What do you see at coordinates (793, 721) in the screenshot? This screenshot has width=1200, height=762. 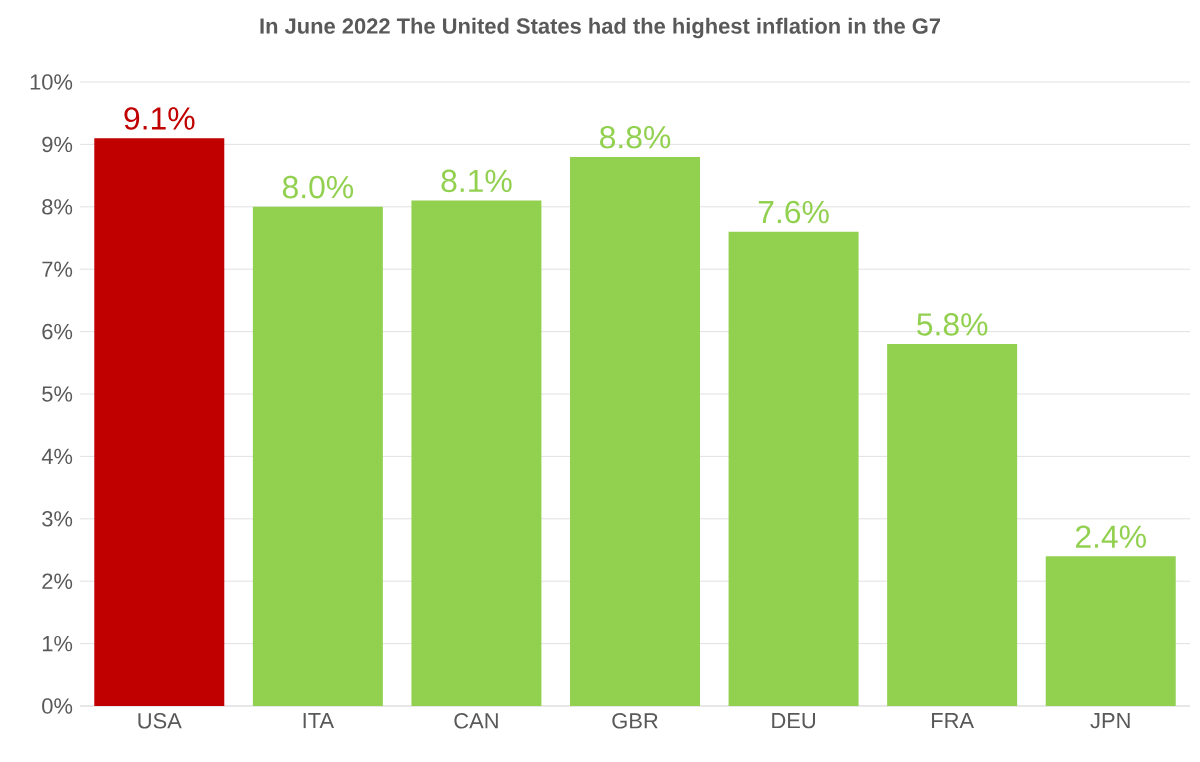 I see `x-tick-label: DEU` at bounding box center [793, 721].